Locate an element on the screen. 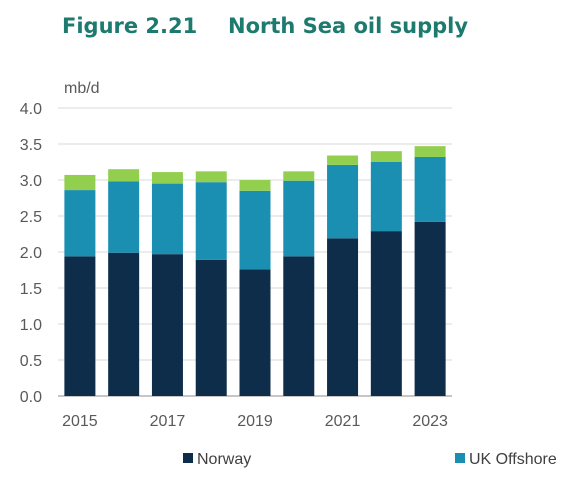 The image size is (572, 479). bar-norway-2016 is located at coordinates (124, 324).